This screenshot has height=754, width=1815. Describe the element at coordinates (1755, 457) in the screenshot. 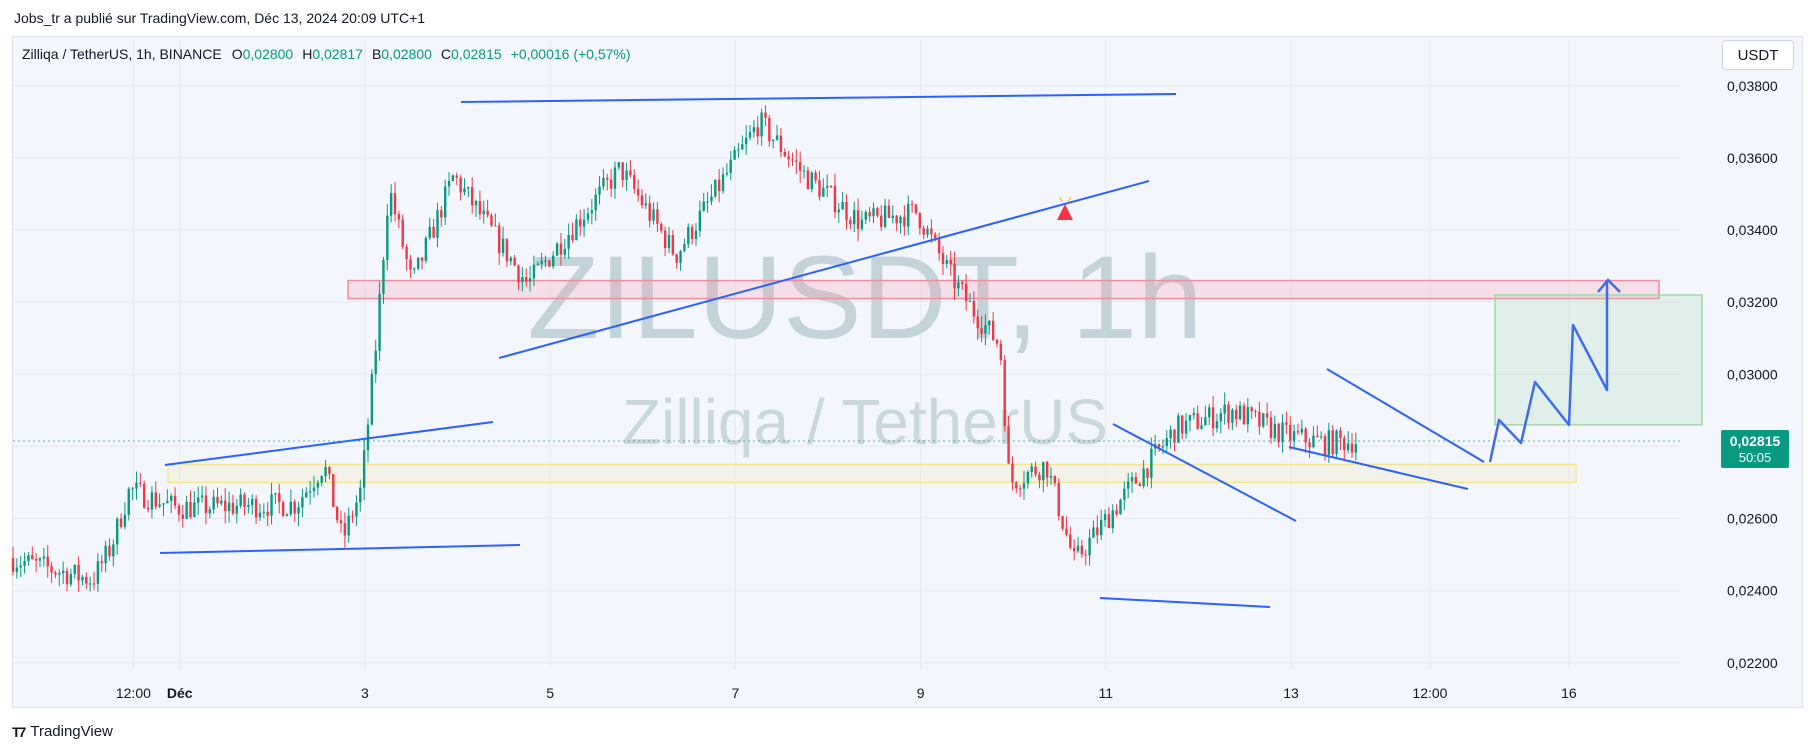

I see `price-tag-countdown: 50:05` at that location.